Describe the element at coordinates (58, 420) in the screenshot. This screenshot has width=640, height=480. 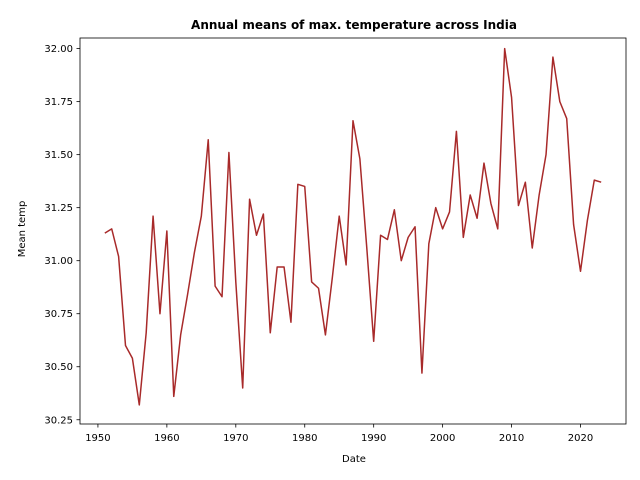
I see `y-tick-label: 30.25` at that location.